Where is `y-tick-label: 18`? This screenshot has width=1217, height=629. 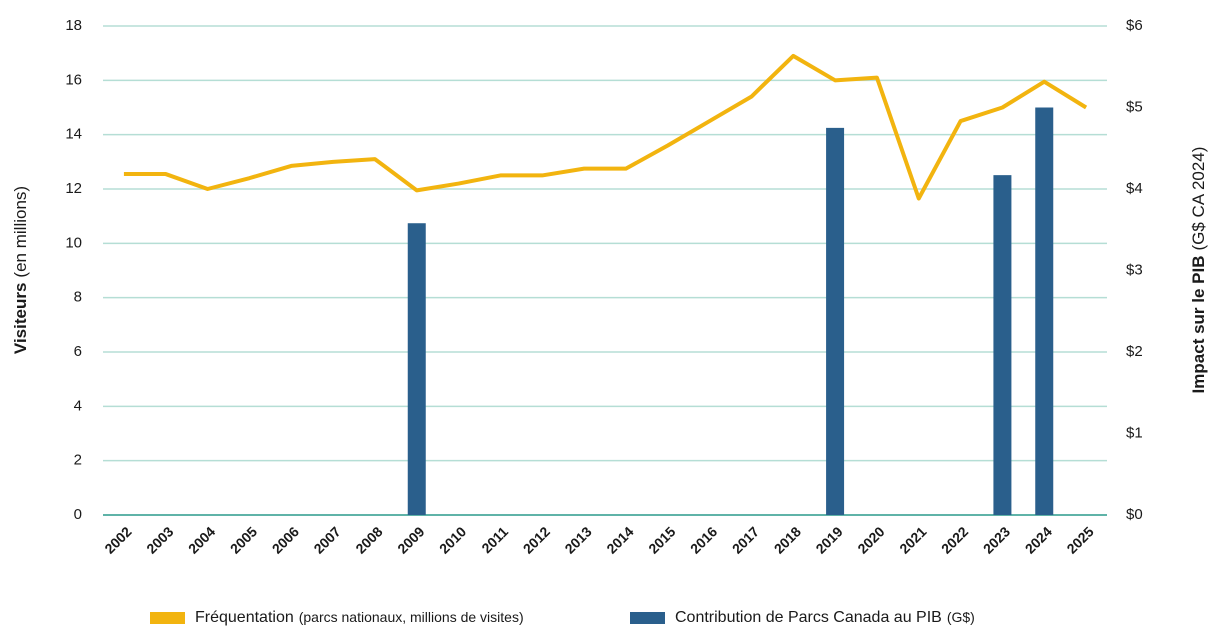 y-tick-label: 18 is located at coordinates (73, 25).